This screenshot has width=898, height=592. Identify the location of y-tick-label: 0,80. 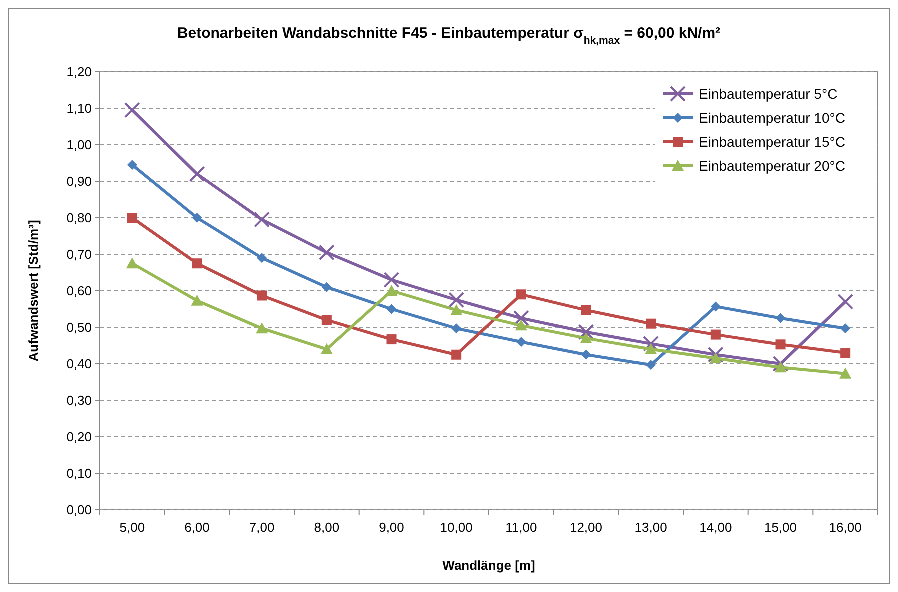
(79, 218).